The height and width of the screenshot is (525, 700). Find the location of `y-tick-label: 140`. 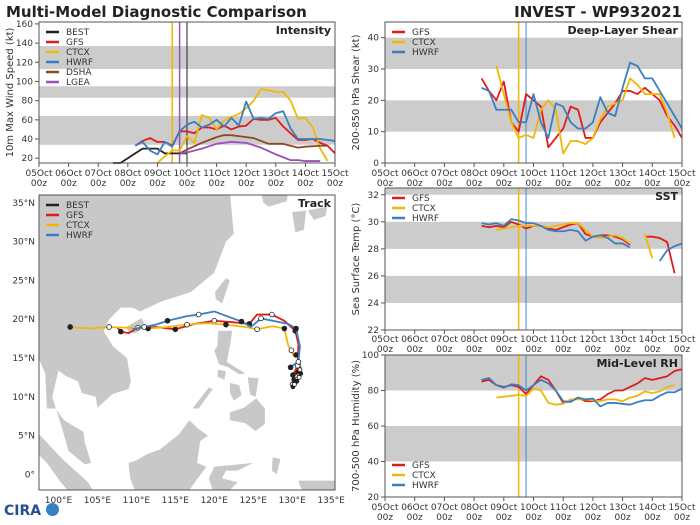

y-tick-label: 140 is located at coordinates (24, 44).